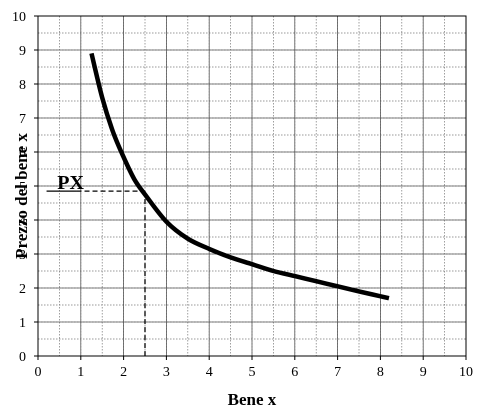 The image size is (481, 410). I want to click on y-axis-title: Prezzo del bene x, so click(21, 196).